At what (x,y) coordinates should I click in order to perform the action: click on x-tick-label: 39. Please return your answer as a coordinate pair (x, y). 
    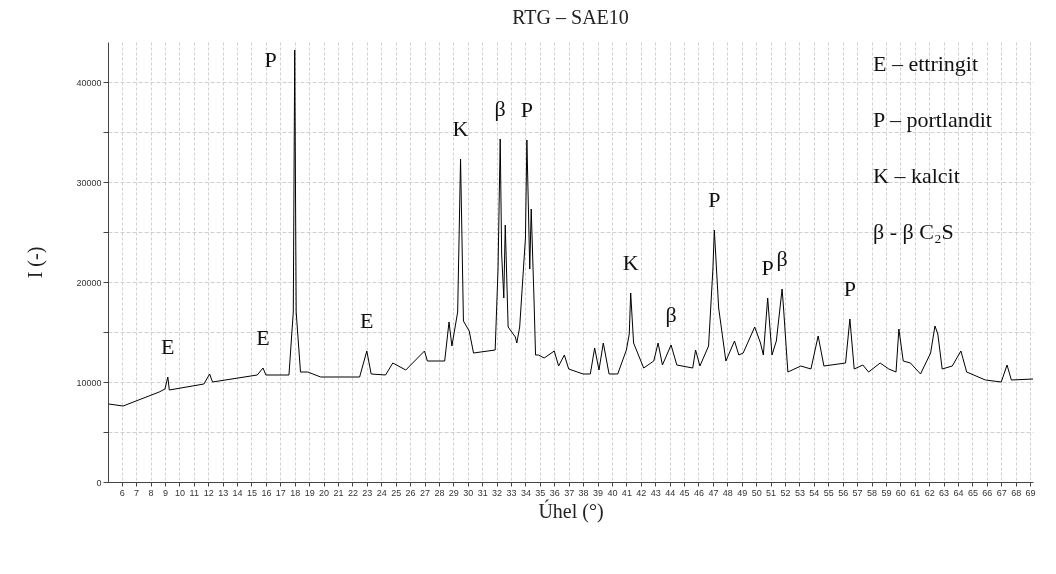
    Looking at the image, I should click on (598, 492).